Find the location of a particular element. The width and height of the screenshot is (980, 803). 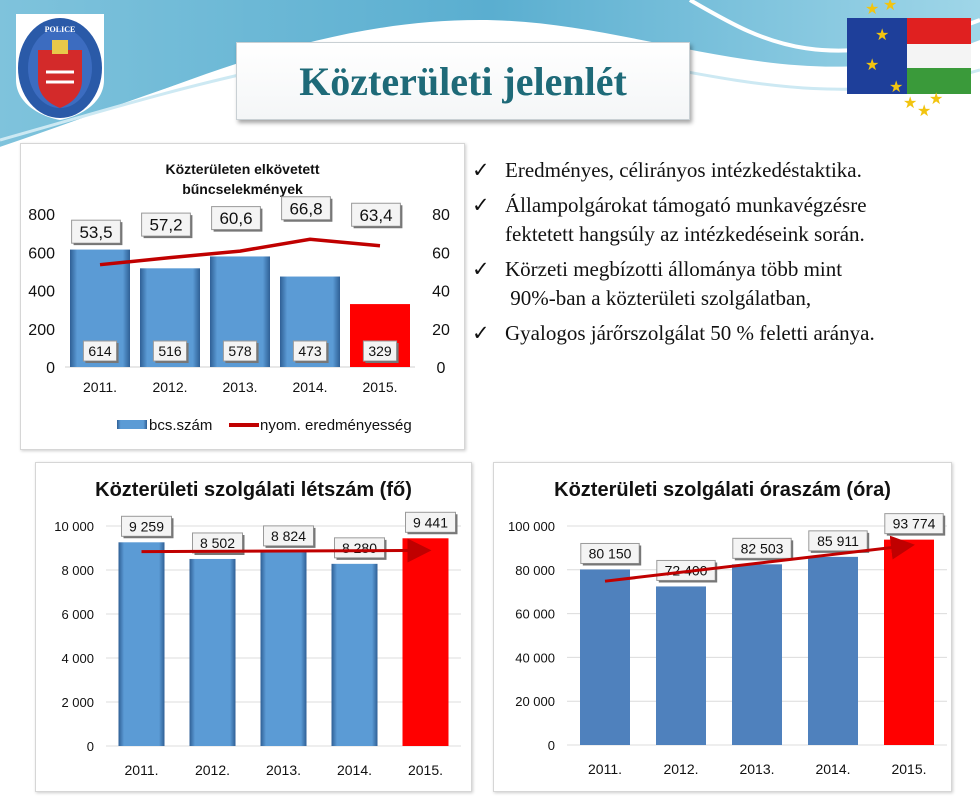

line-data-label: 57,2 is located at coordinates (165, 225).